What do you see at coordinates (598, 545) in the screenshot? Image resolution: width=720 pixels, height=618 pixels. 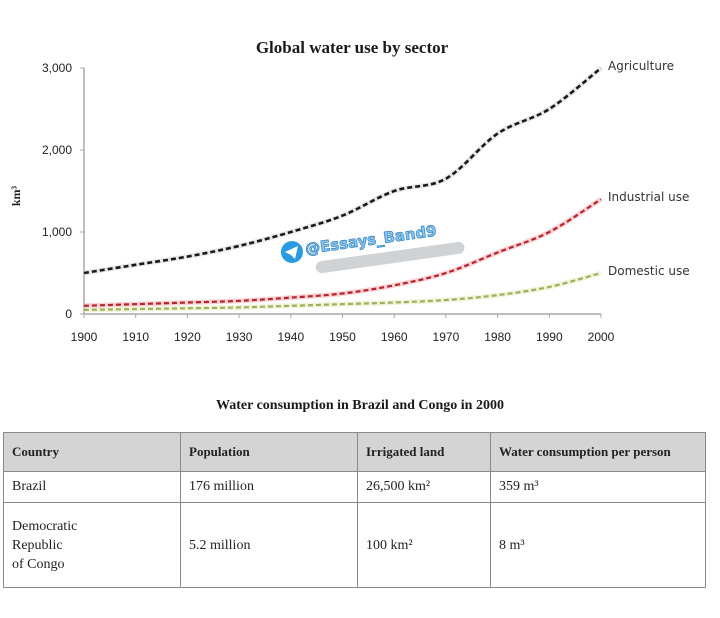 I see `cell-water-consumption: 8 m³` at bounding box center [598, 545].